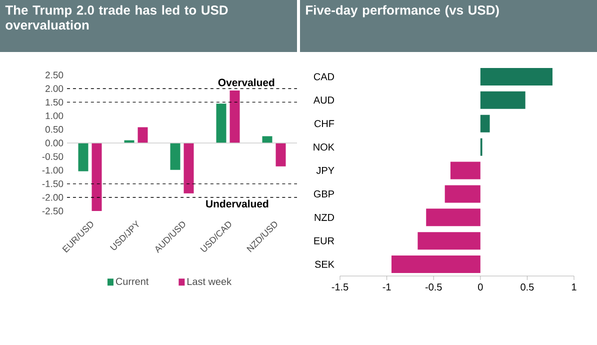  I want to click on y-tick-label: -1.50, so click(53, 184).